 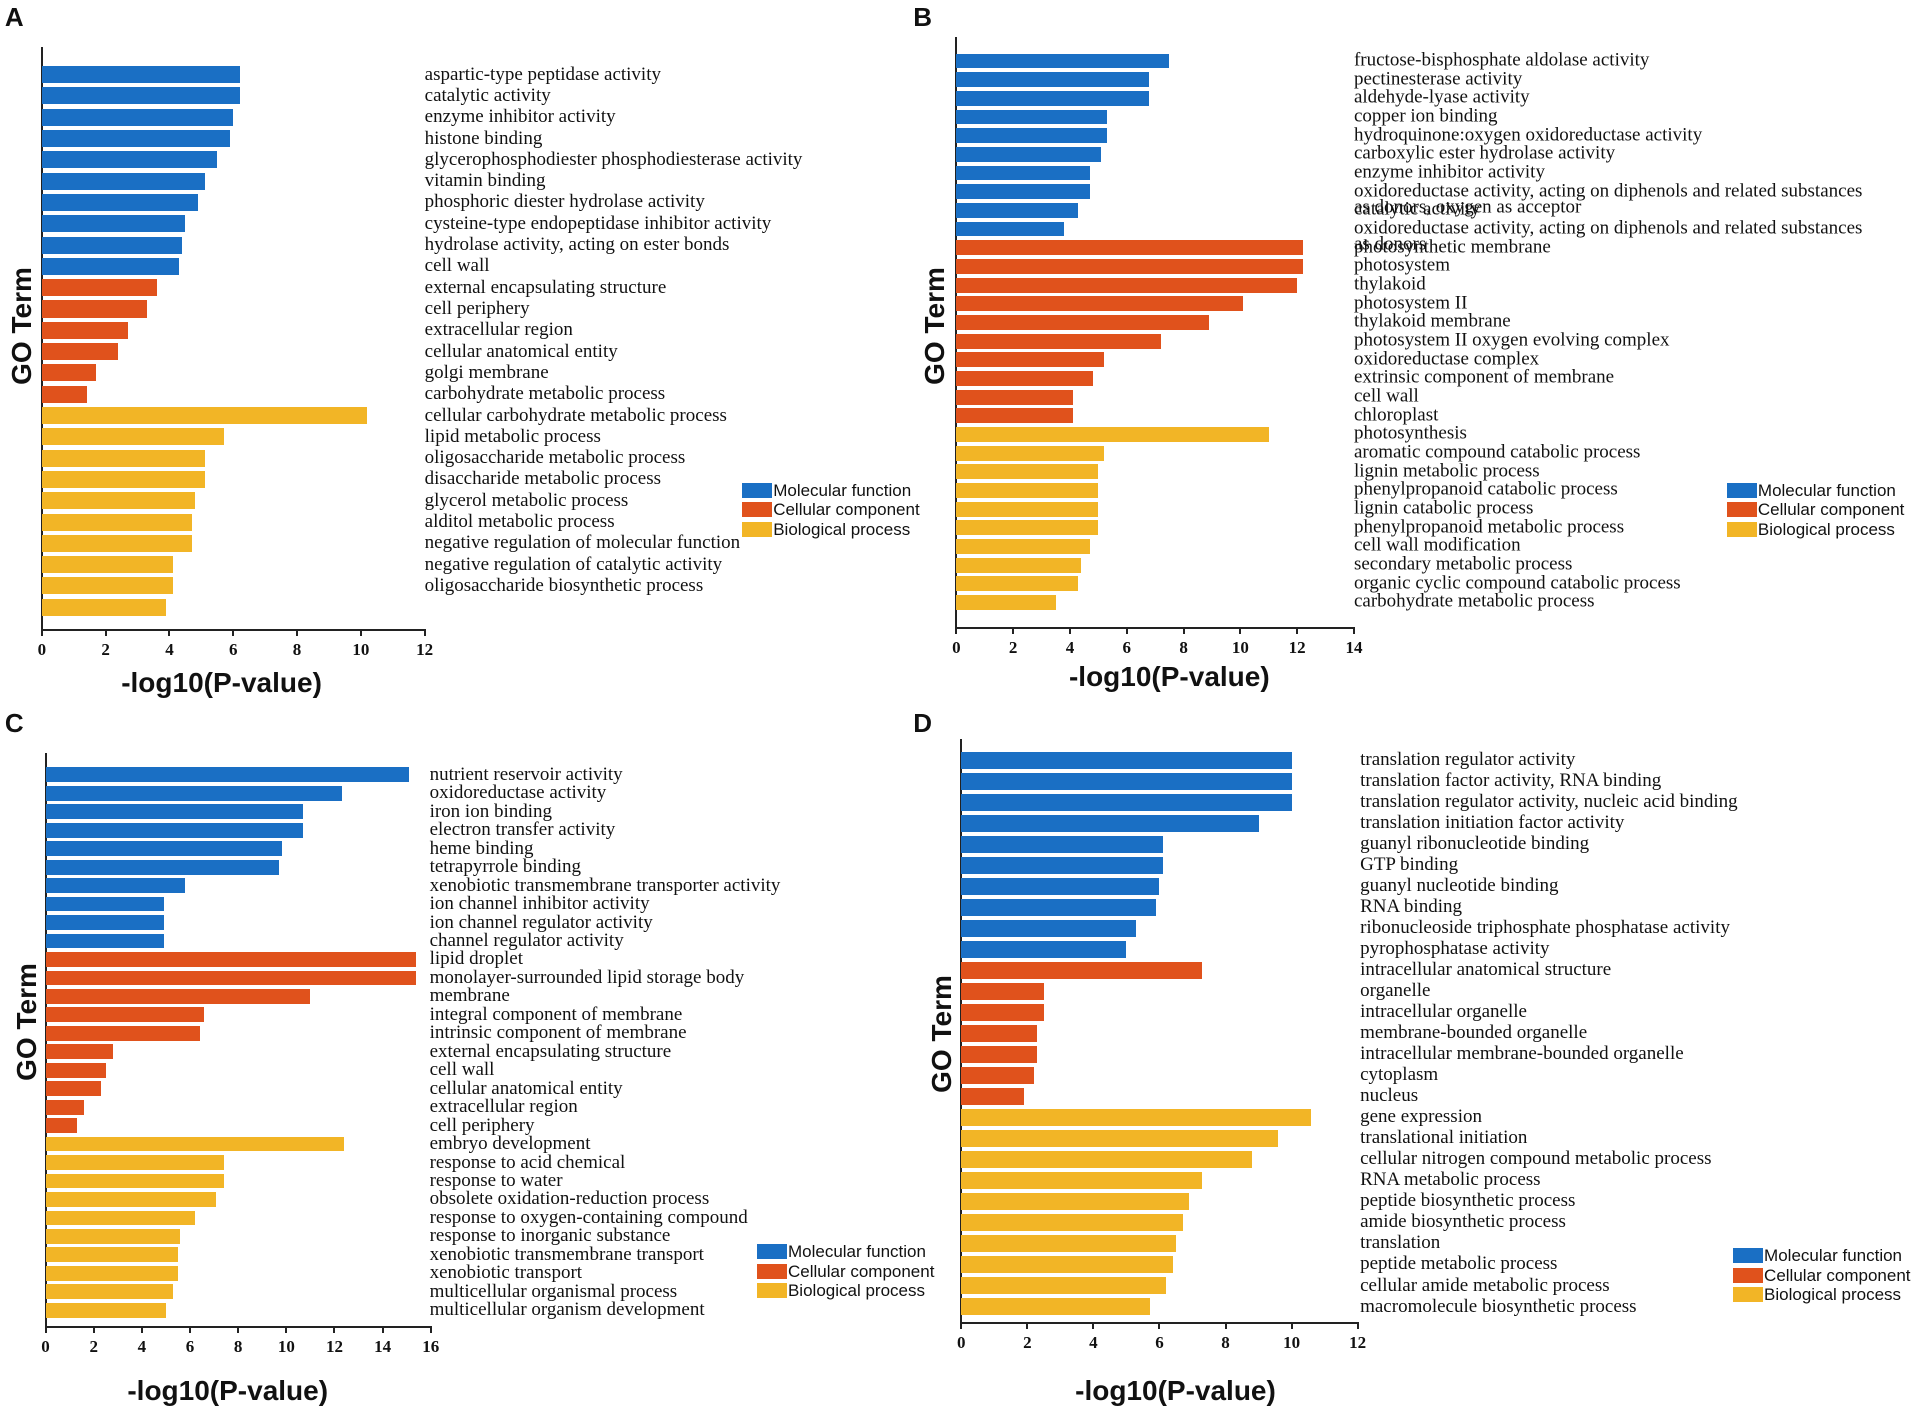 What do you see at coordinates (431, 1346) in the screenshot?
I see `x-tick-label: 16` at bounding box center [431, 1346].